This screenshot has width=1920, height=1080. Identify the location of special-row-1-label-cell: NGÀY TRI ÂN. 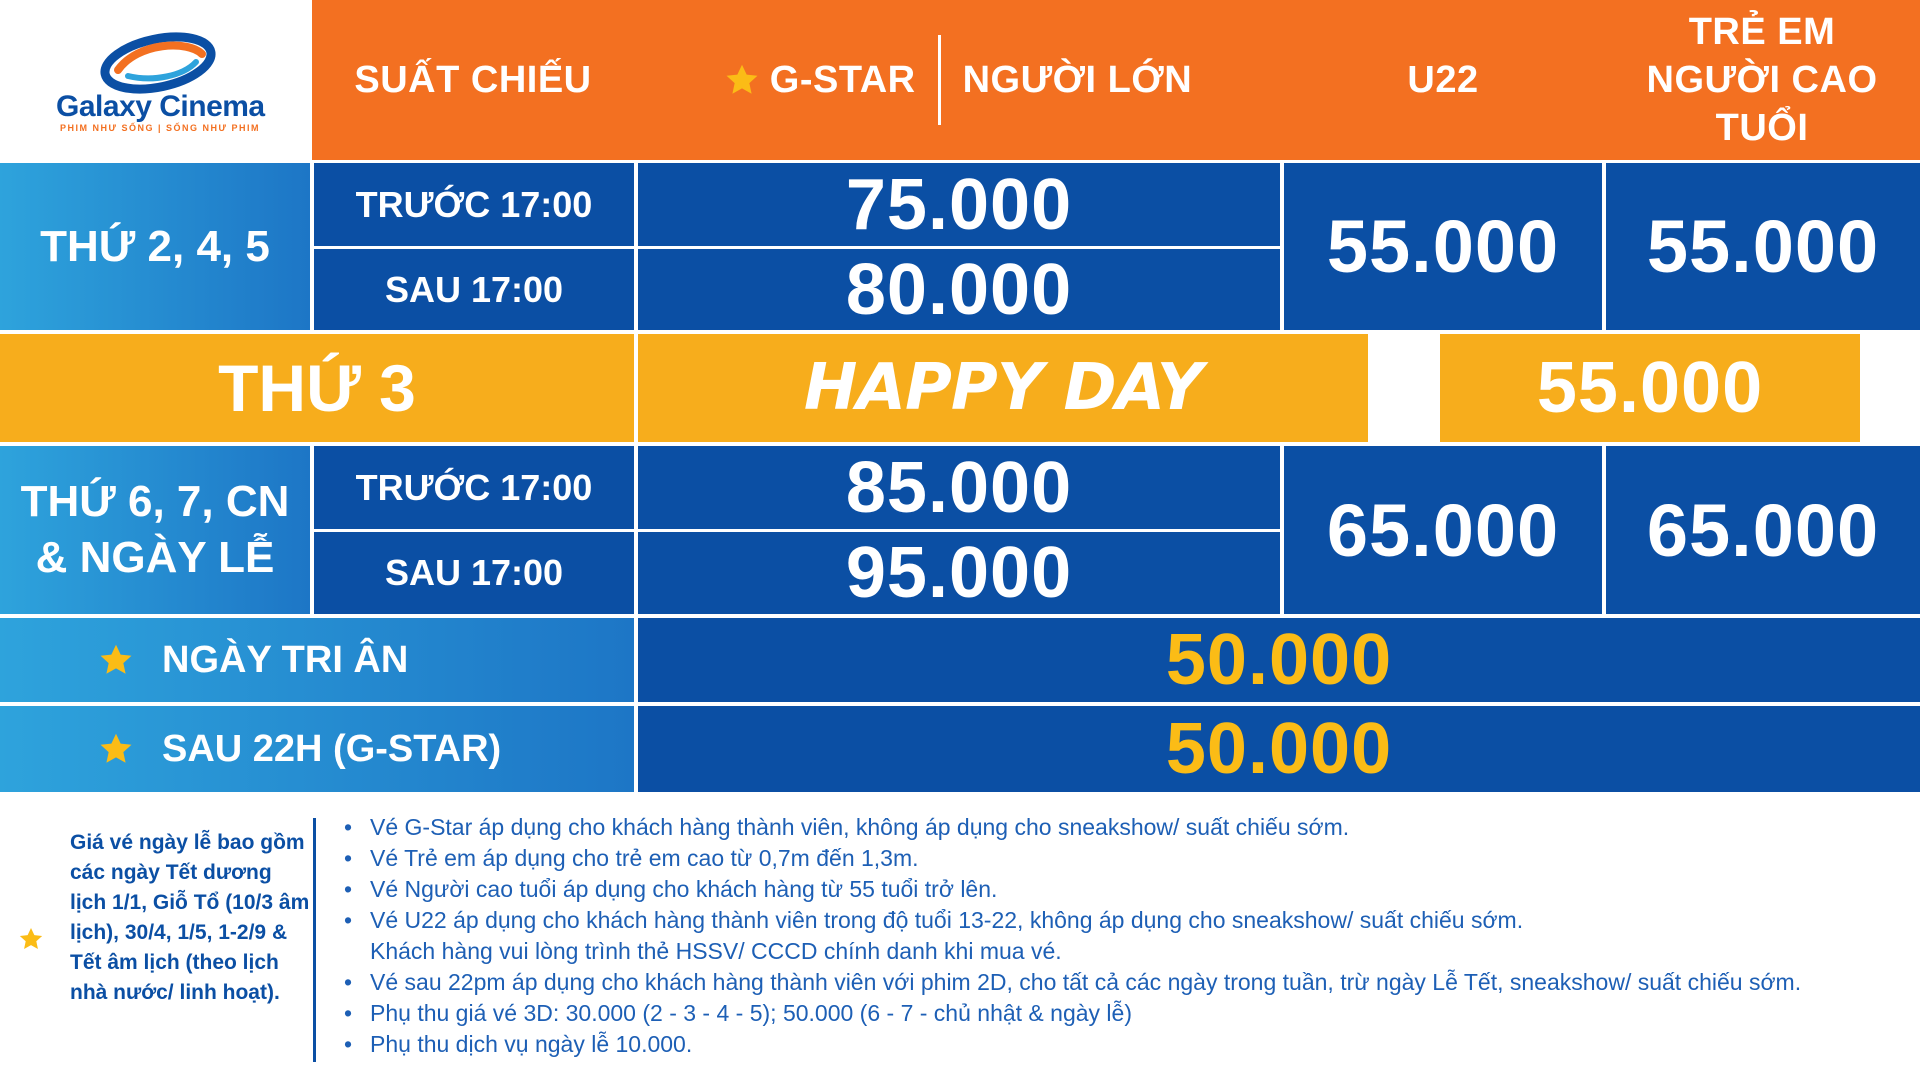
(317, 660).